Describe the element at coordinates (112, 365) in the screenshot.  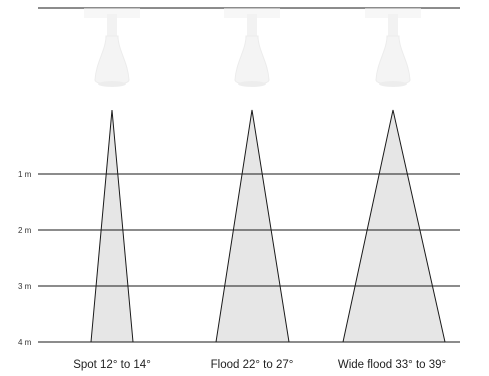
I see `beam-label-spot: Spot 12° to 14°` at that location.